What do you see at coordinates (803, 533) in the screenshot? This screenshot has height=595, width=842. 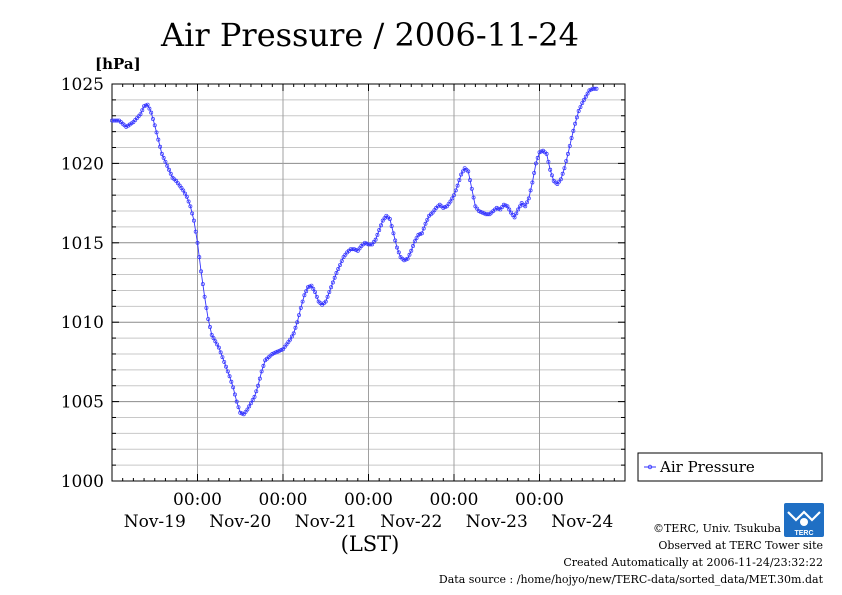 I see `logo-text: TERC` at bounding box center [803, 533].